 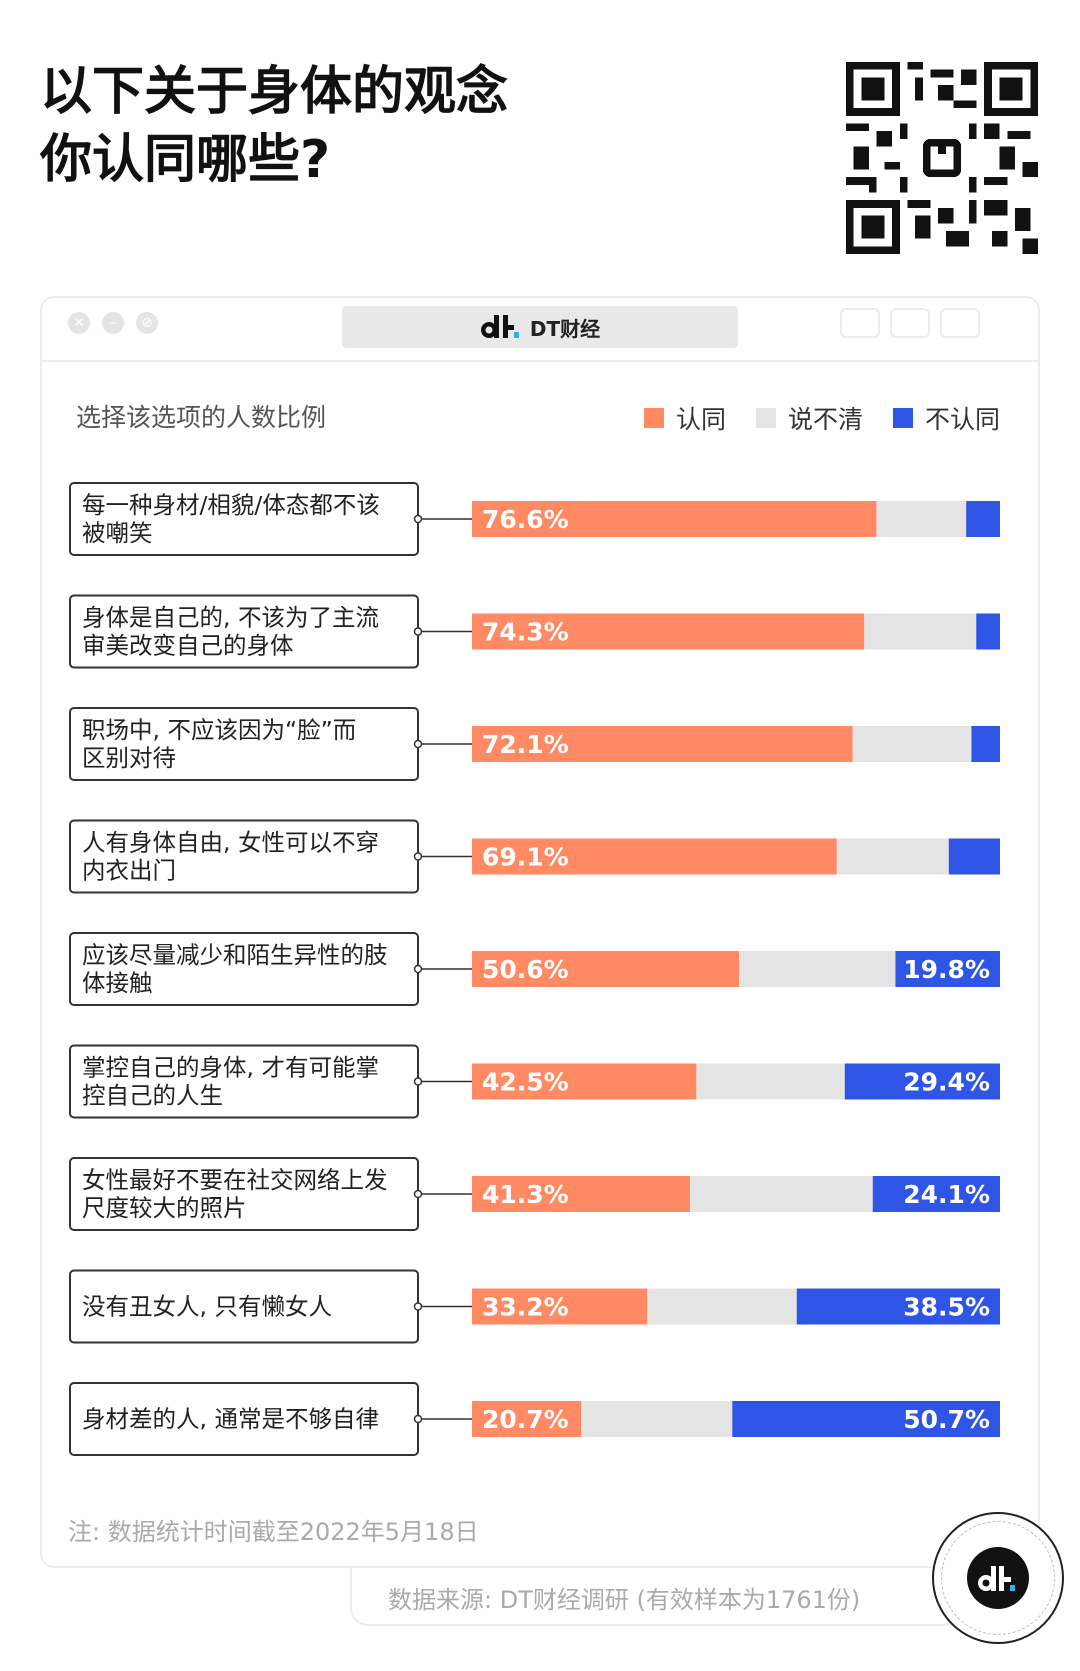 I want to click on data-label-disagree: 24.1%, so click(x=946, y=1194).